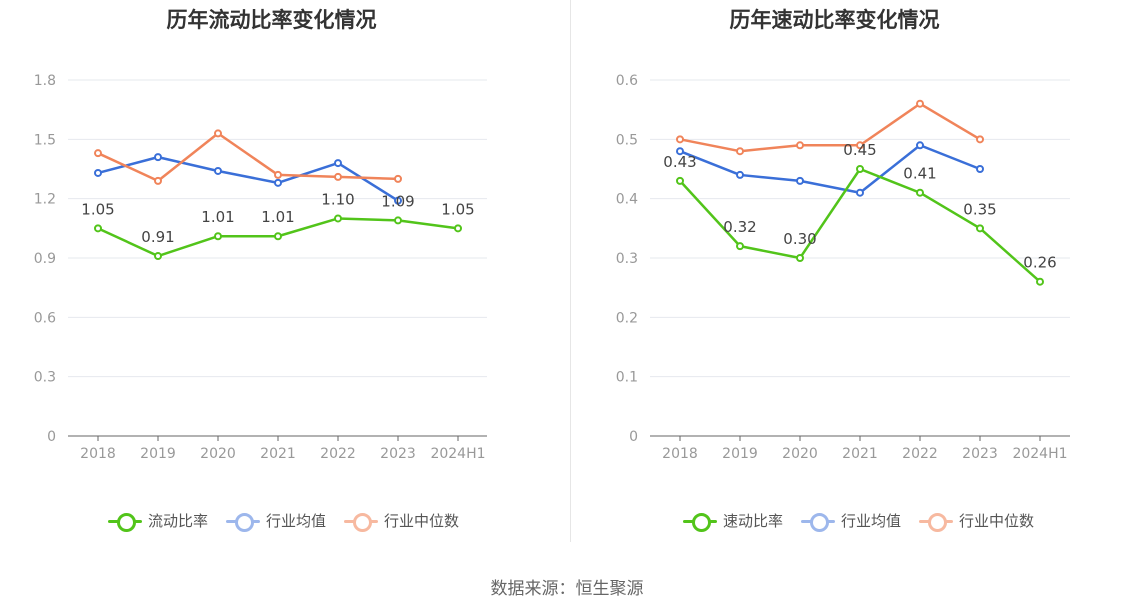 The image size is (1134, 612). What do you see at coordinates (45, 259) in the screenshot?
I see `y-tick-label: 0.9` at bounding box center [45, 259].